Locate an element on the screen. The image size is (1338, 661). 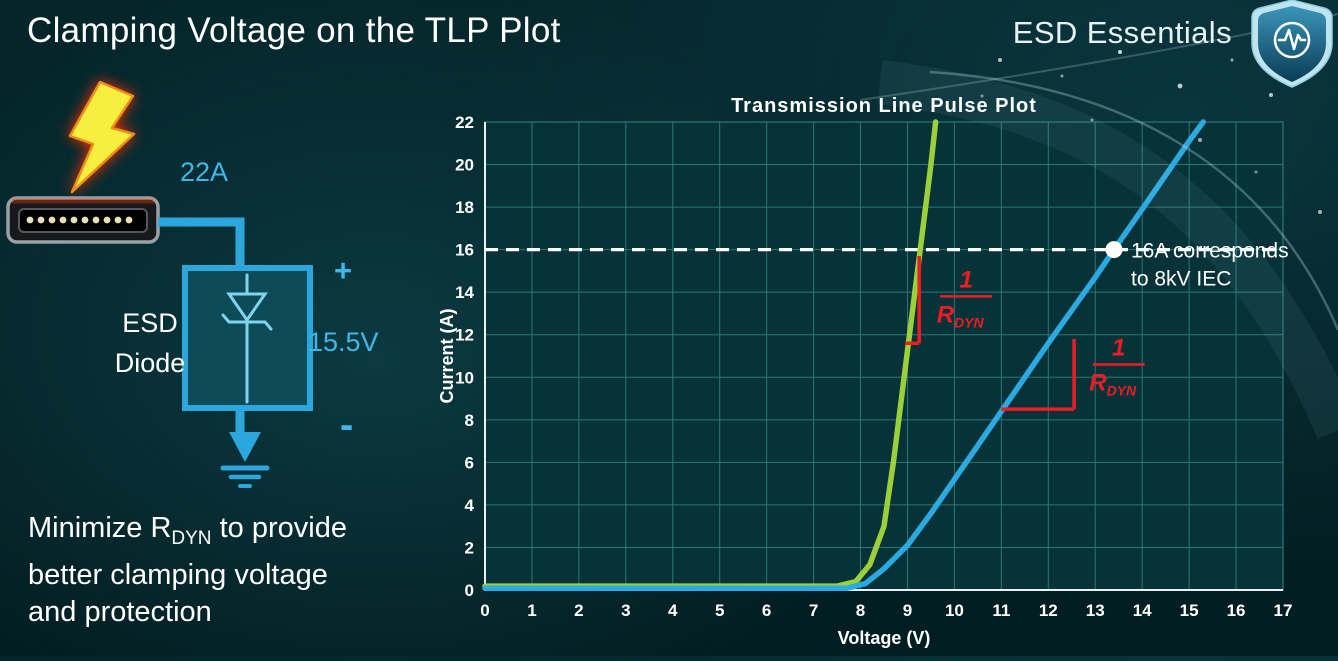
page-title: Clamping Voltage on the TLP Plot is located at coordinates (294, 30).